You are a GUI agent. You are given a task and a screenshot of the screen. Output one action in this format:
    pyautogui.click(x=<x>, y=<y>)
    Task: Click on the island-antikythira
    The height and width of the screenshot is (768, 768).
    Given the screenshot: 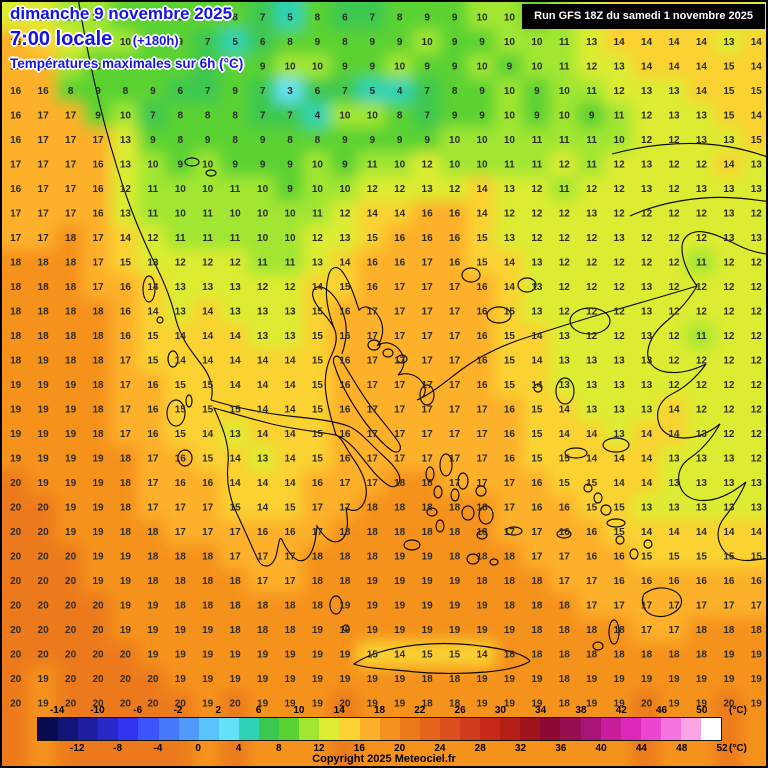 What is the action you would take?
    pyautogui.click(x=346, y=628)
    